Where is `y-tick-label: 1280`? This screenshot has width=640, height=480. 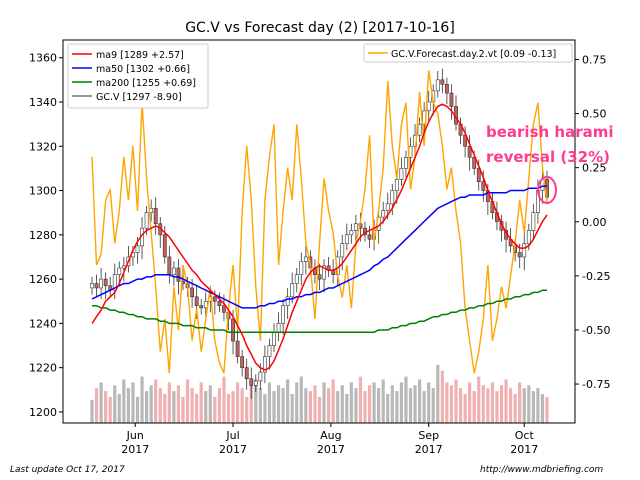
y-tick-label: 1280 is located at coordinates (43, 235).